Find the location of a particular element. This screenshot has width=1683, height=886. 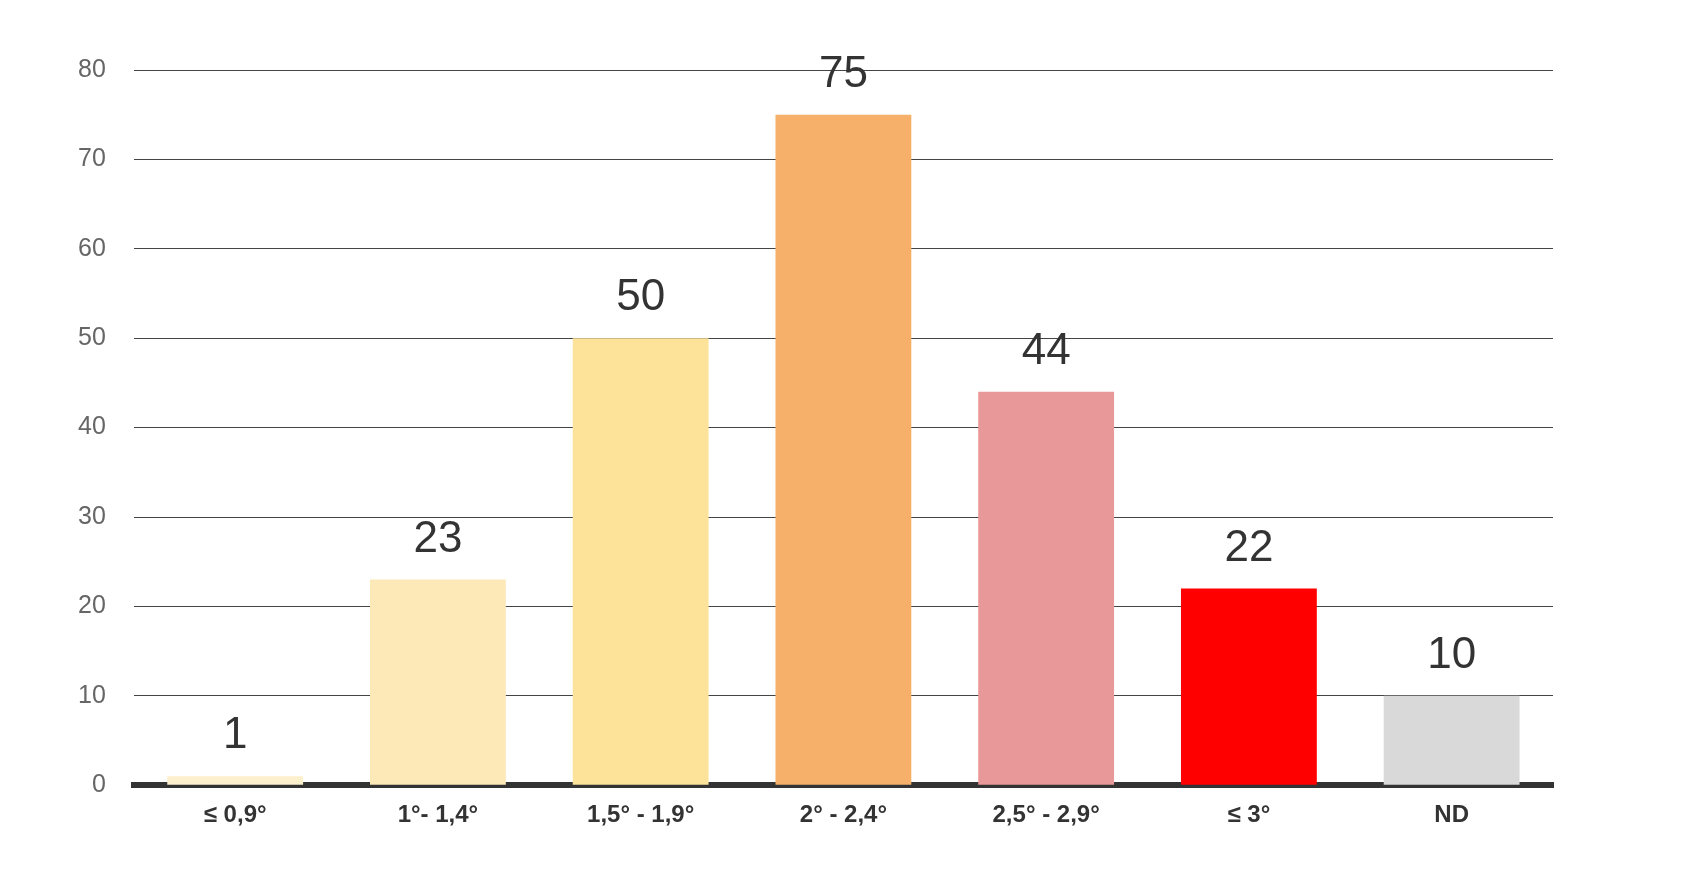

y-tick-label: 60 is located at coordinates (92, 246).